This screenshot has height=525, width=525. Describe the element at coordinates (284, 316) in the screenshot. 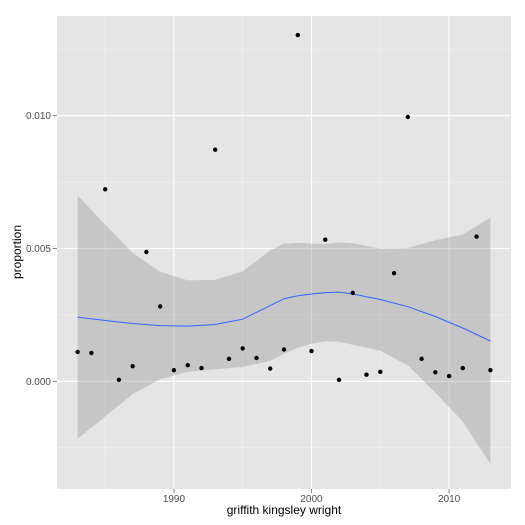

I see `smooth-line` at that location.